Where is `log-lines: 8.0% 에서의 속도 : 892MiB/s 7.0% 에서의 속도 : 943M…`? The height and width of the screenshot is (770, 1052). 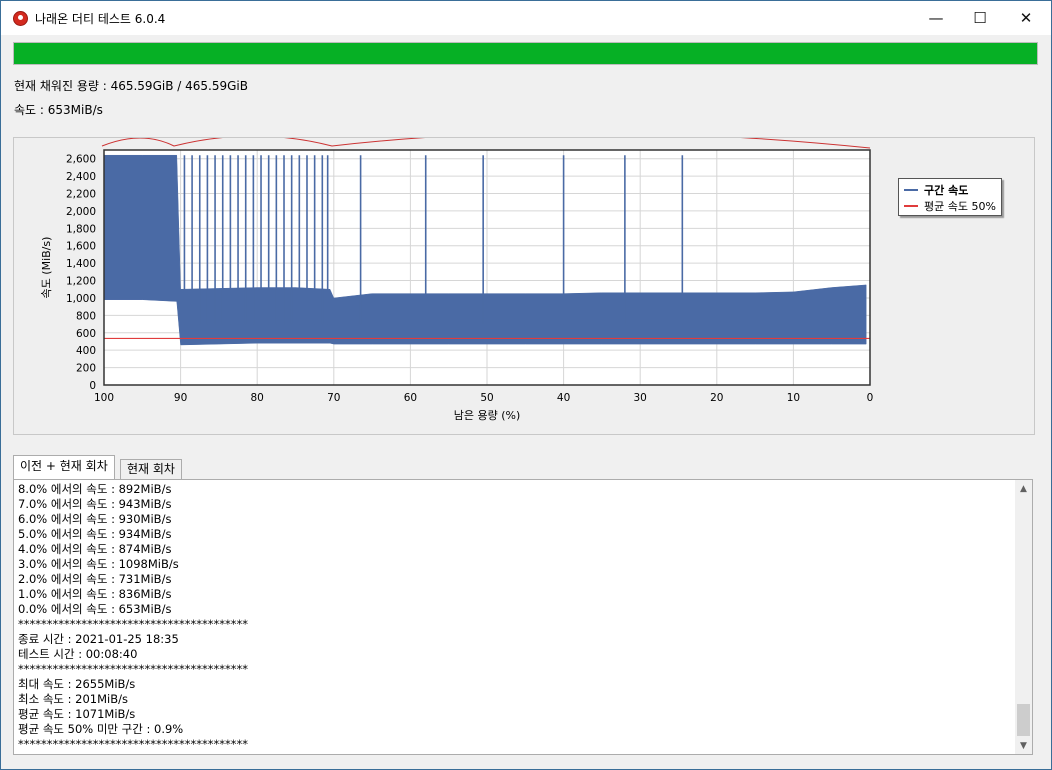 log-lines: 8.0% 에서의 속도 : 892MiB/s 7.0% 에서의 속도 : 943M… is located at coordinates (133, 617).